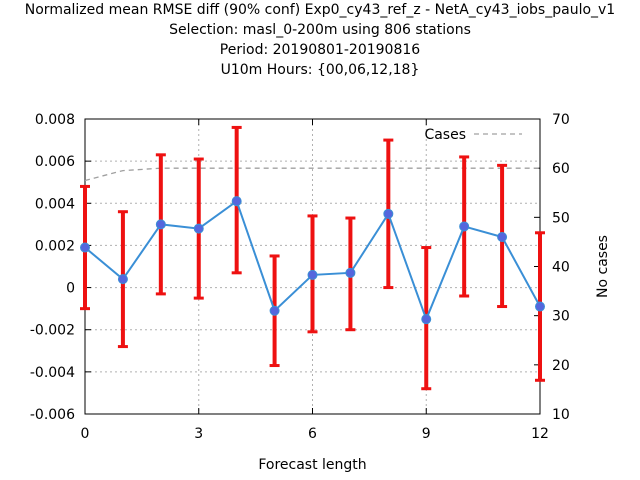  What do you see at coordinates (540, 434) in the screenshot?
I see `x-tick-label: 12` at bounding box center [540, 434].